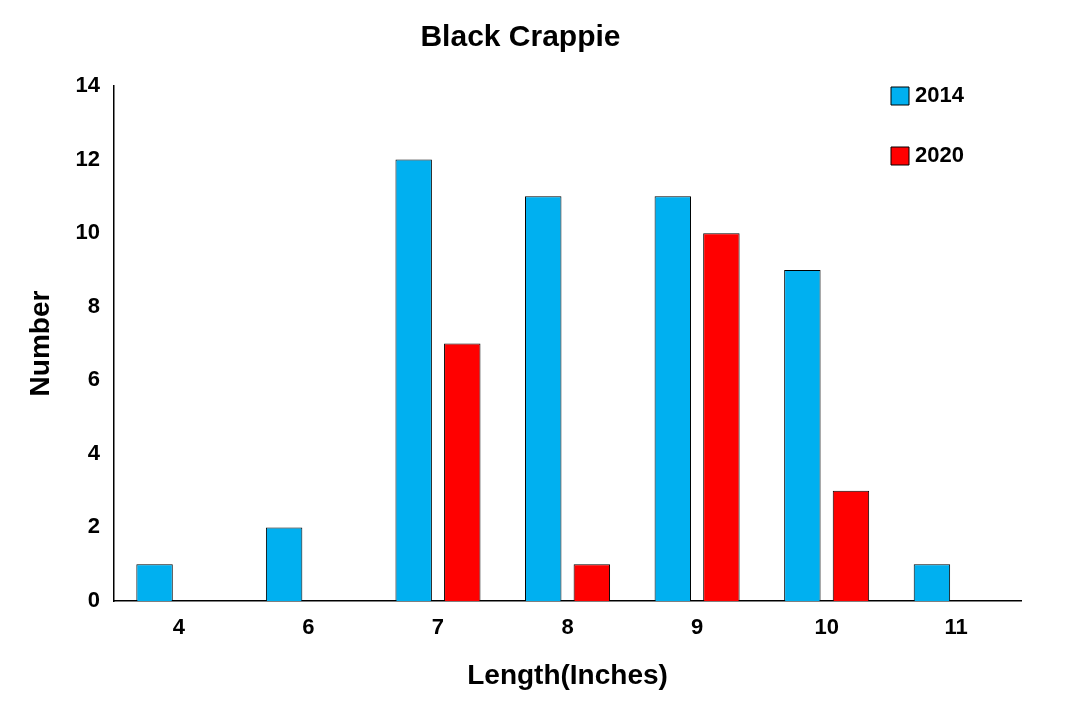 This screenshot has width=1071, height=707. I want to click on x-axis-title: Length(Inches), so click(567, 674).